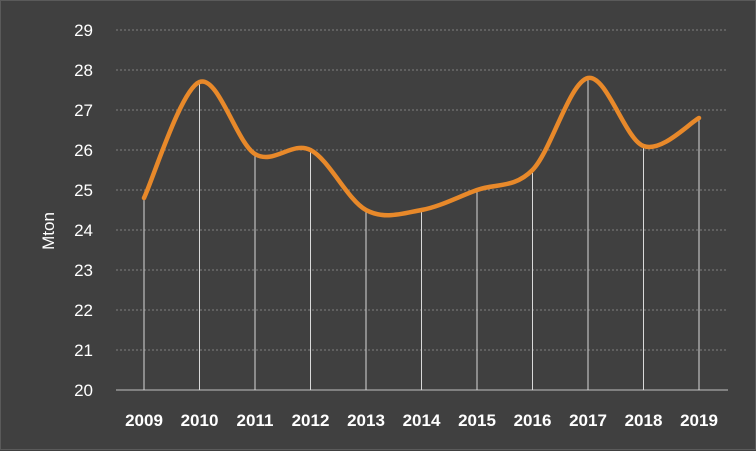 The height and width of the screenshot is (451, 756). What do you see at coordinates (144, 420) in the screenshot?
I see `x-tick-label: 2009` at bounding box center [144, 420].